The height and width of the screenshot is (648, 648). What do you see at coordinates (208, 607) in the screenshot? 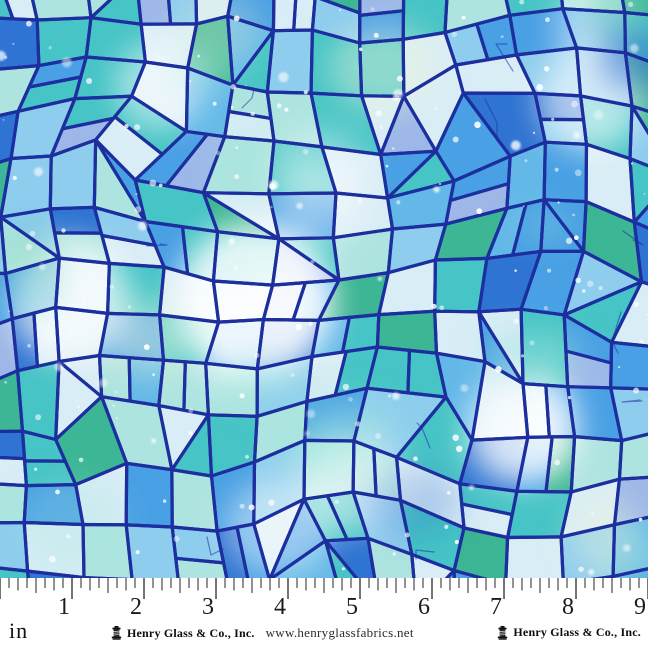
I see `ruler-number-3: 3` at bounding box center [208, 607].